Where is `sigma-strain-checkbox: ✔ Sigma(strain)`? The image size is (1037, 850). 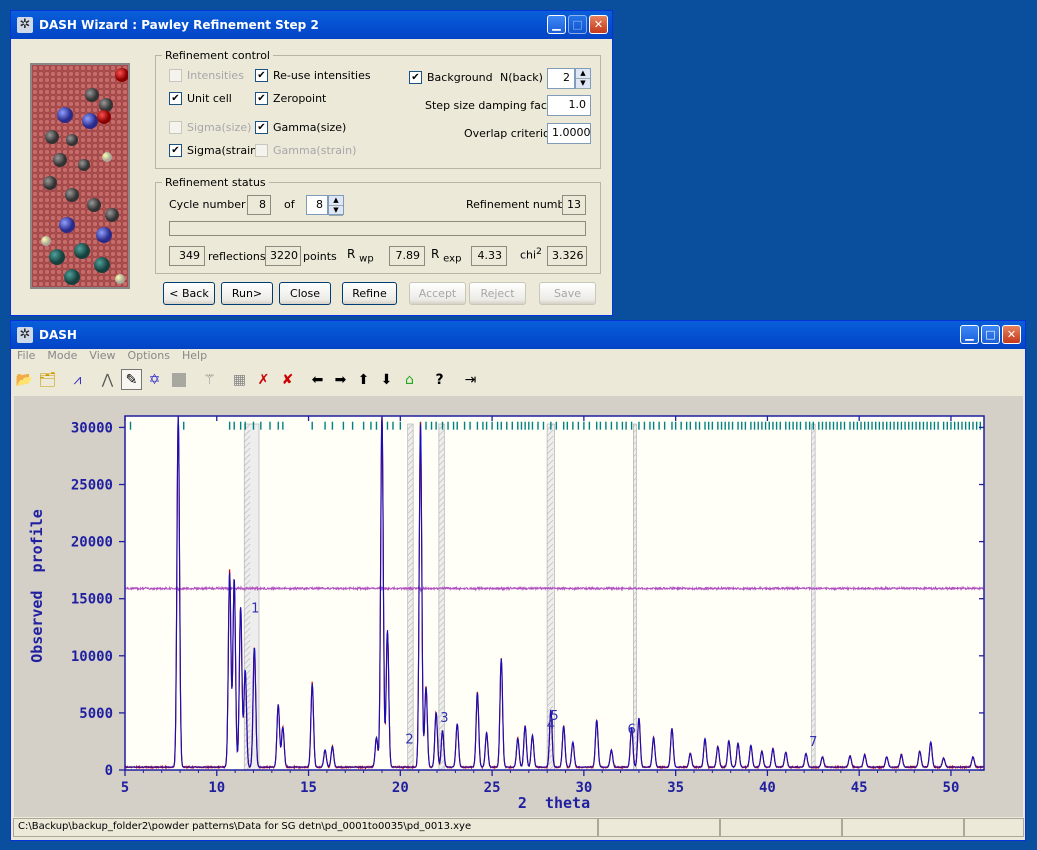
sigma-strain-checkbox: ✔ Sigma(strain) is located at coordinates (215, 150).